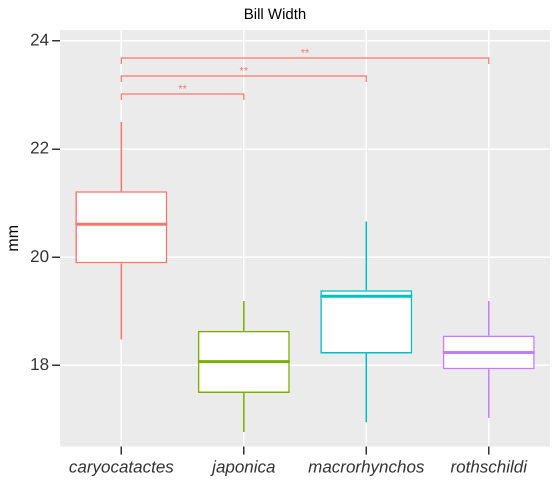  Describe the element at coordinates (275, 15) in the screenshot. I see `chart-title: Bill Width` at that location.